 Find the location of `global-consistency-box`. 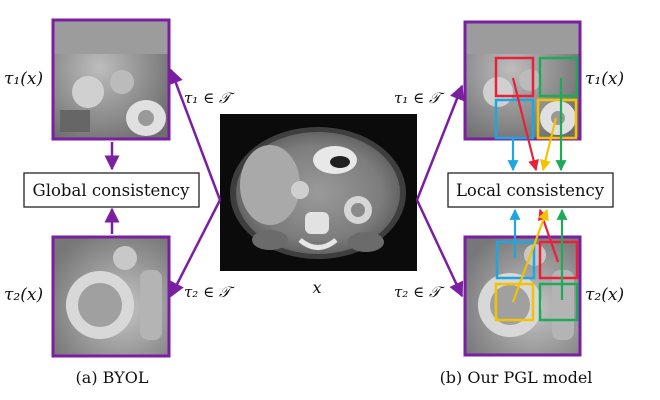

global-consistency-box is located at coordinates (111, 190).